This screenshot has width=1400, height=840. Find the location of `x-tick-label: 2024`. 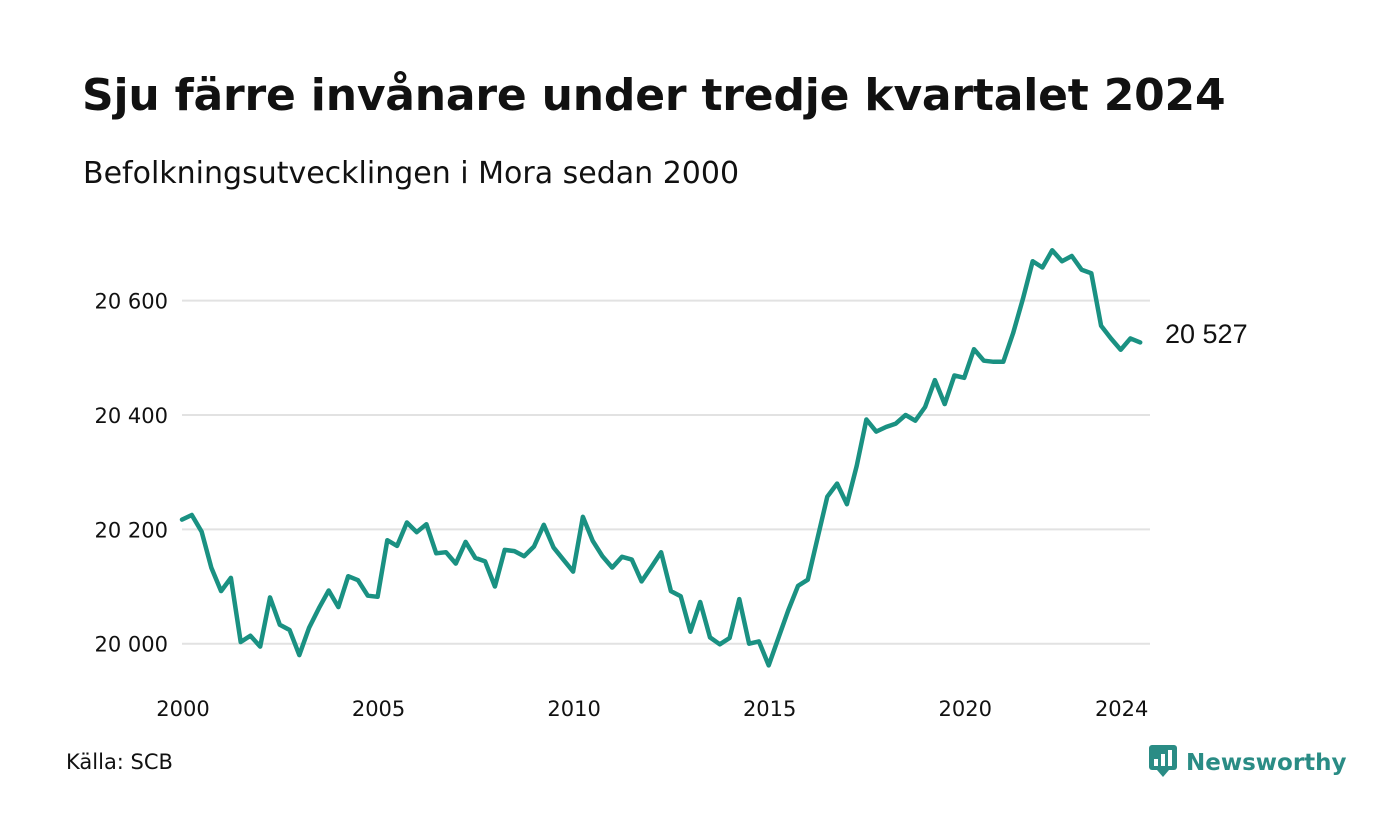

x-tick-label: 2024 is located at coordinates (1121, 709).